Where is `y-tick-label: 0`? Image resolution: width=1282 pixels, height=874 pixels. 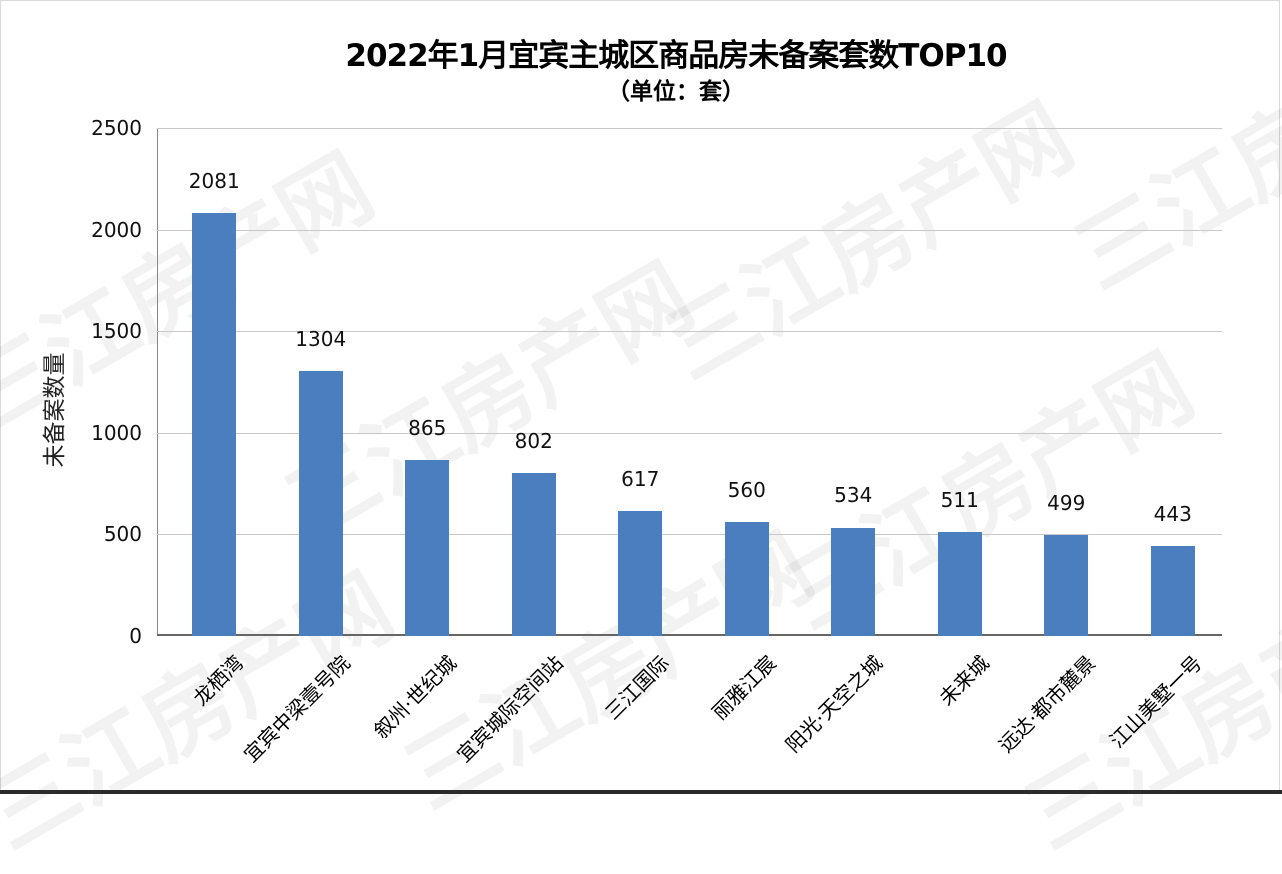
y-tick-label: 0 is located at coordinates (135, 636).